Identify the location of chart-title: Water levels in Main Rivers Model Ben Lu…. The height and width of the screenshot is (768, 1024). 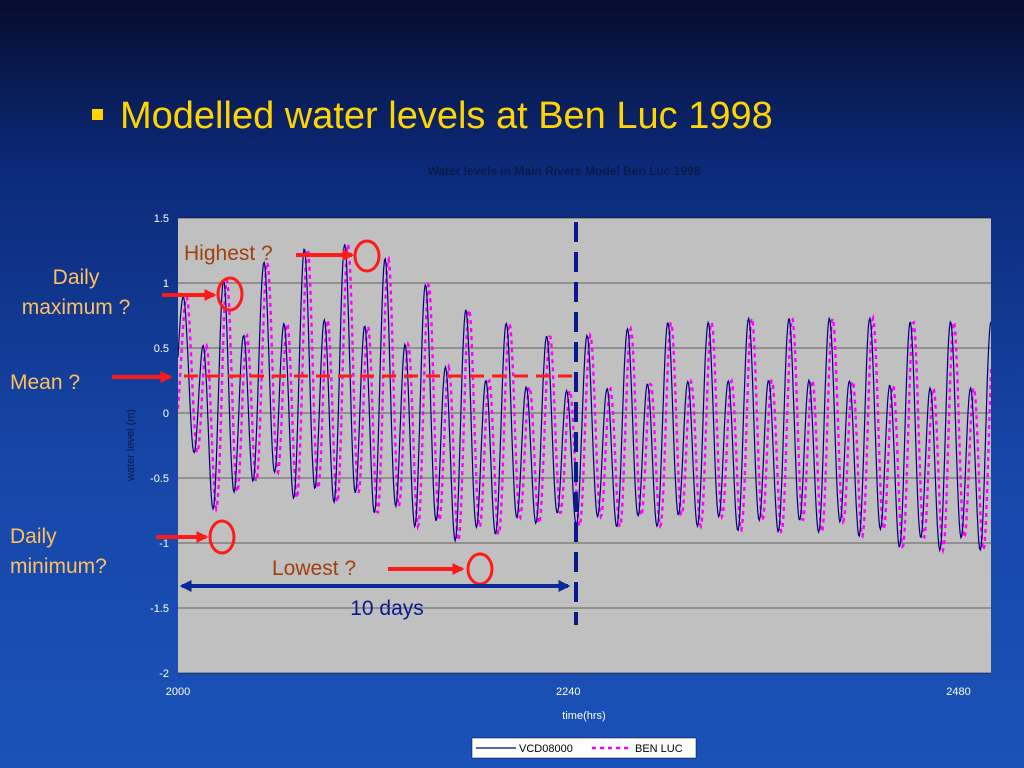
(564, 171).